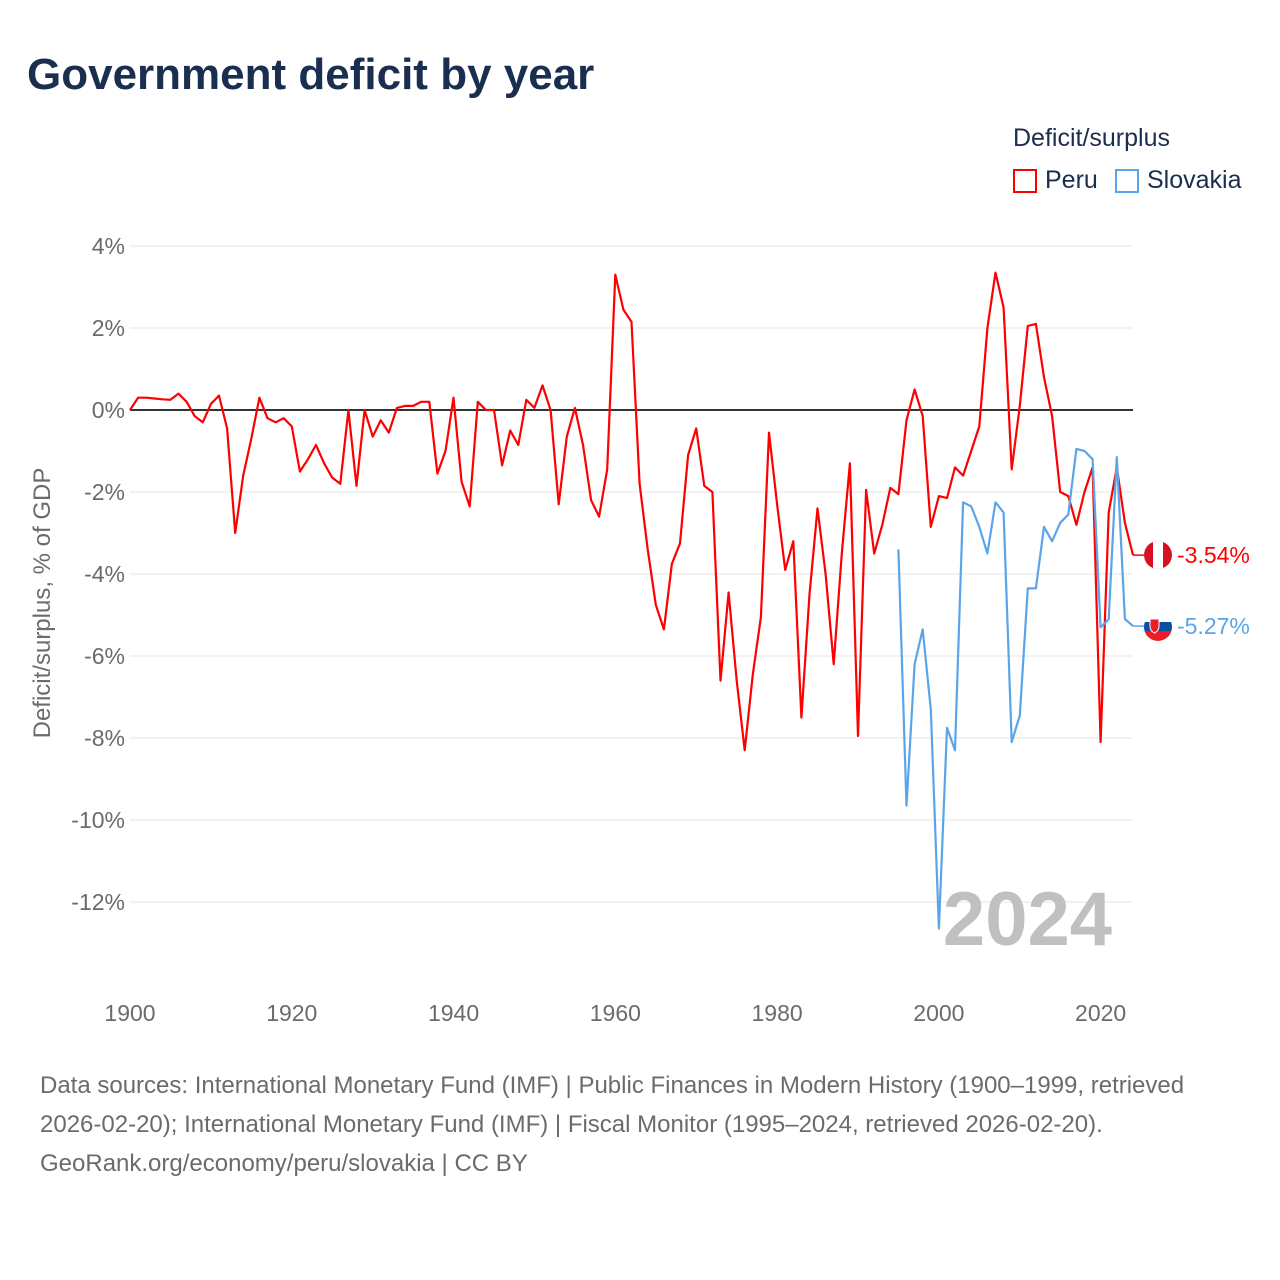  I want to click on legend-label-slovakia: Slovakia, so click(1194, 180).